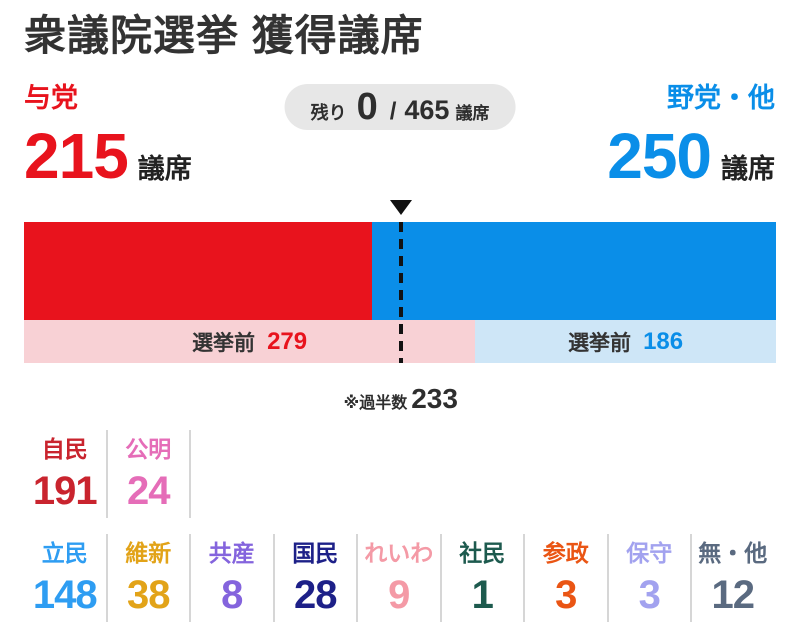 Image resolution: width=800 pixels, height=631 pixels. I want to click on party-name: れいわ, so click(399, 553).